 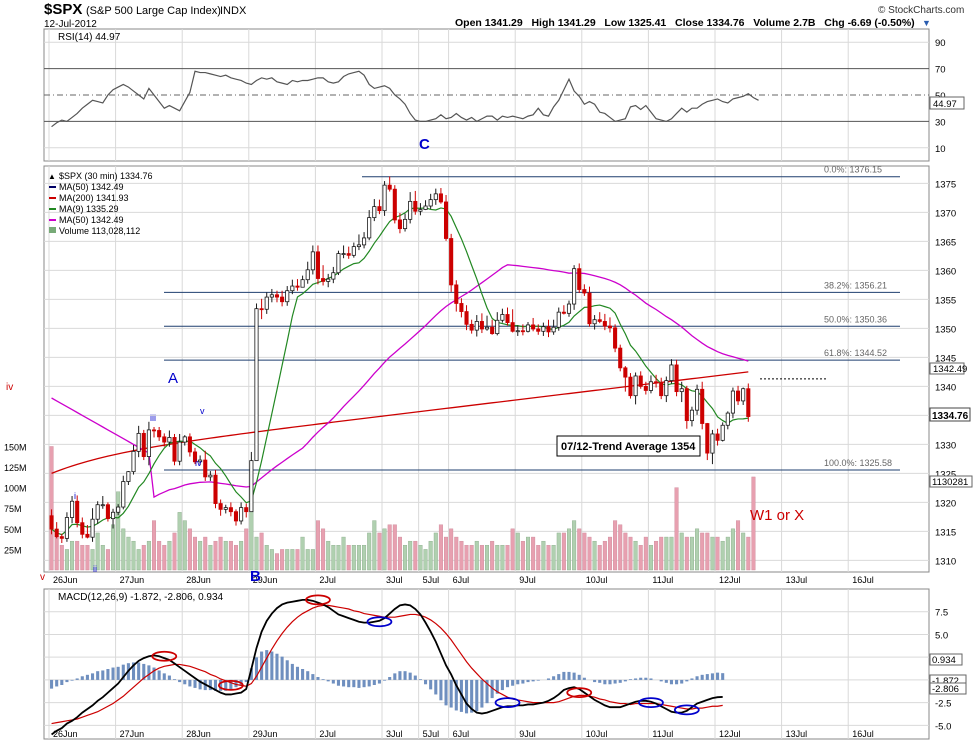 I want to click on rsi-tick-label: 70, so click(x=940, y=70).